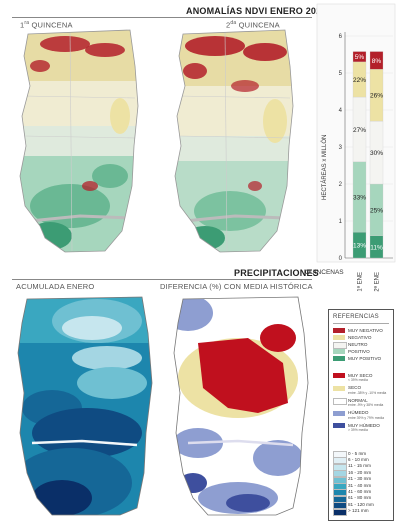 Image resolution: width=400 pixels, height=525 pixels. What do you see at coordinates (360, 479) in the screenshot?
I see `legend-item-label: 21 - 30 mm` at bounding box center [360, 479].